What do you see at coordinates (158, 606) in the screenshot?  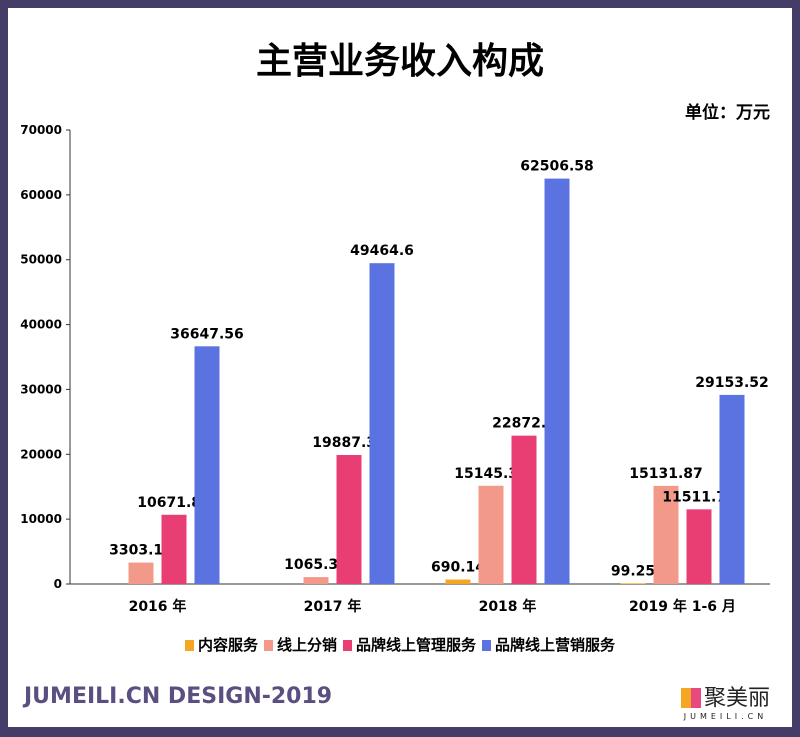 I see `x-tick-label: 2016 年` at bounding box center [158, 606].